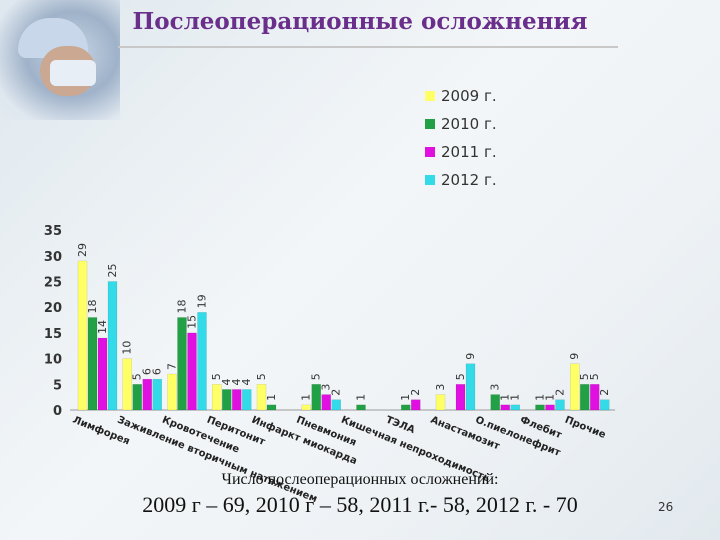 This screenshot has height=540, width=720. I want to click on legend-label: 2010 г., so click(469, 124).